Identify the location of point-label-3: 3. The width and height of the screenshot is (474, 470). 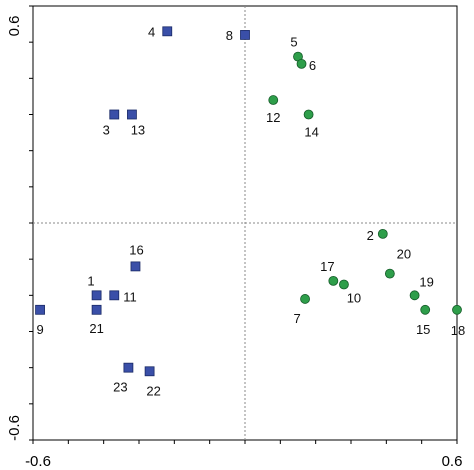
(106, 130).